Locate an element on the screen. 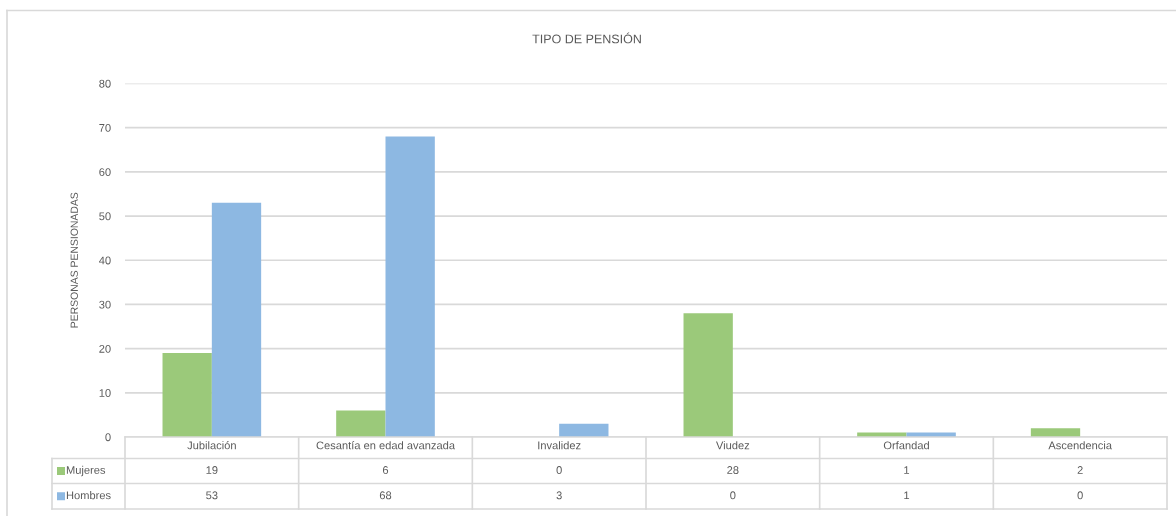 The image size is (1176, 516). chart-title: TIPO DE PENSIÓN is located at coordinates (586, 38).